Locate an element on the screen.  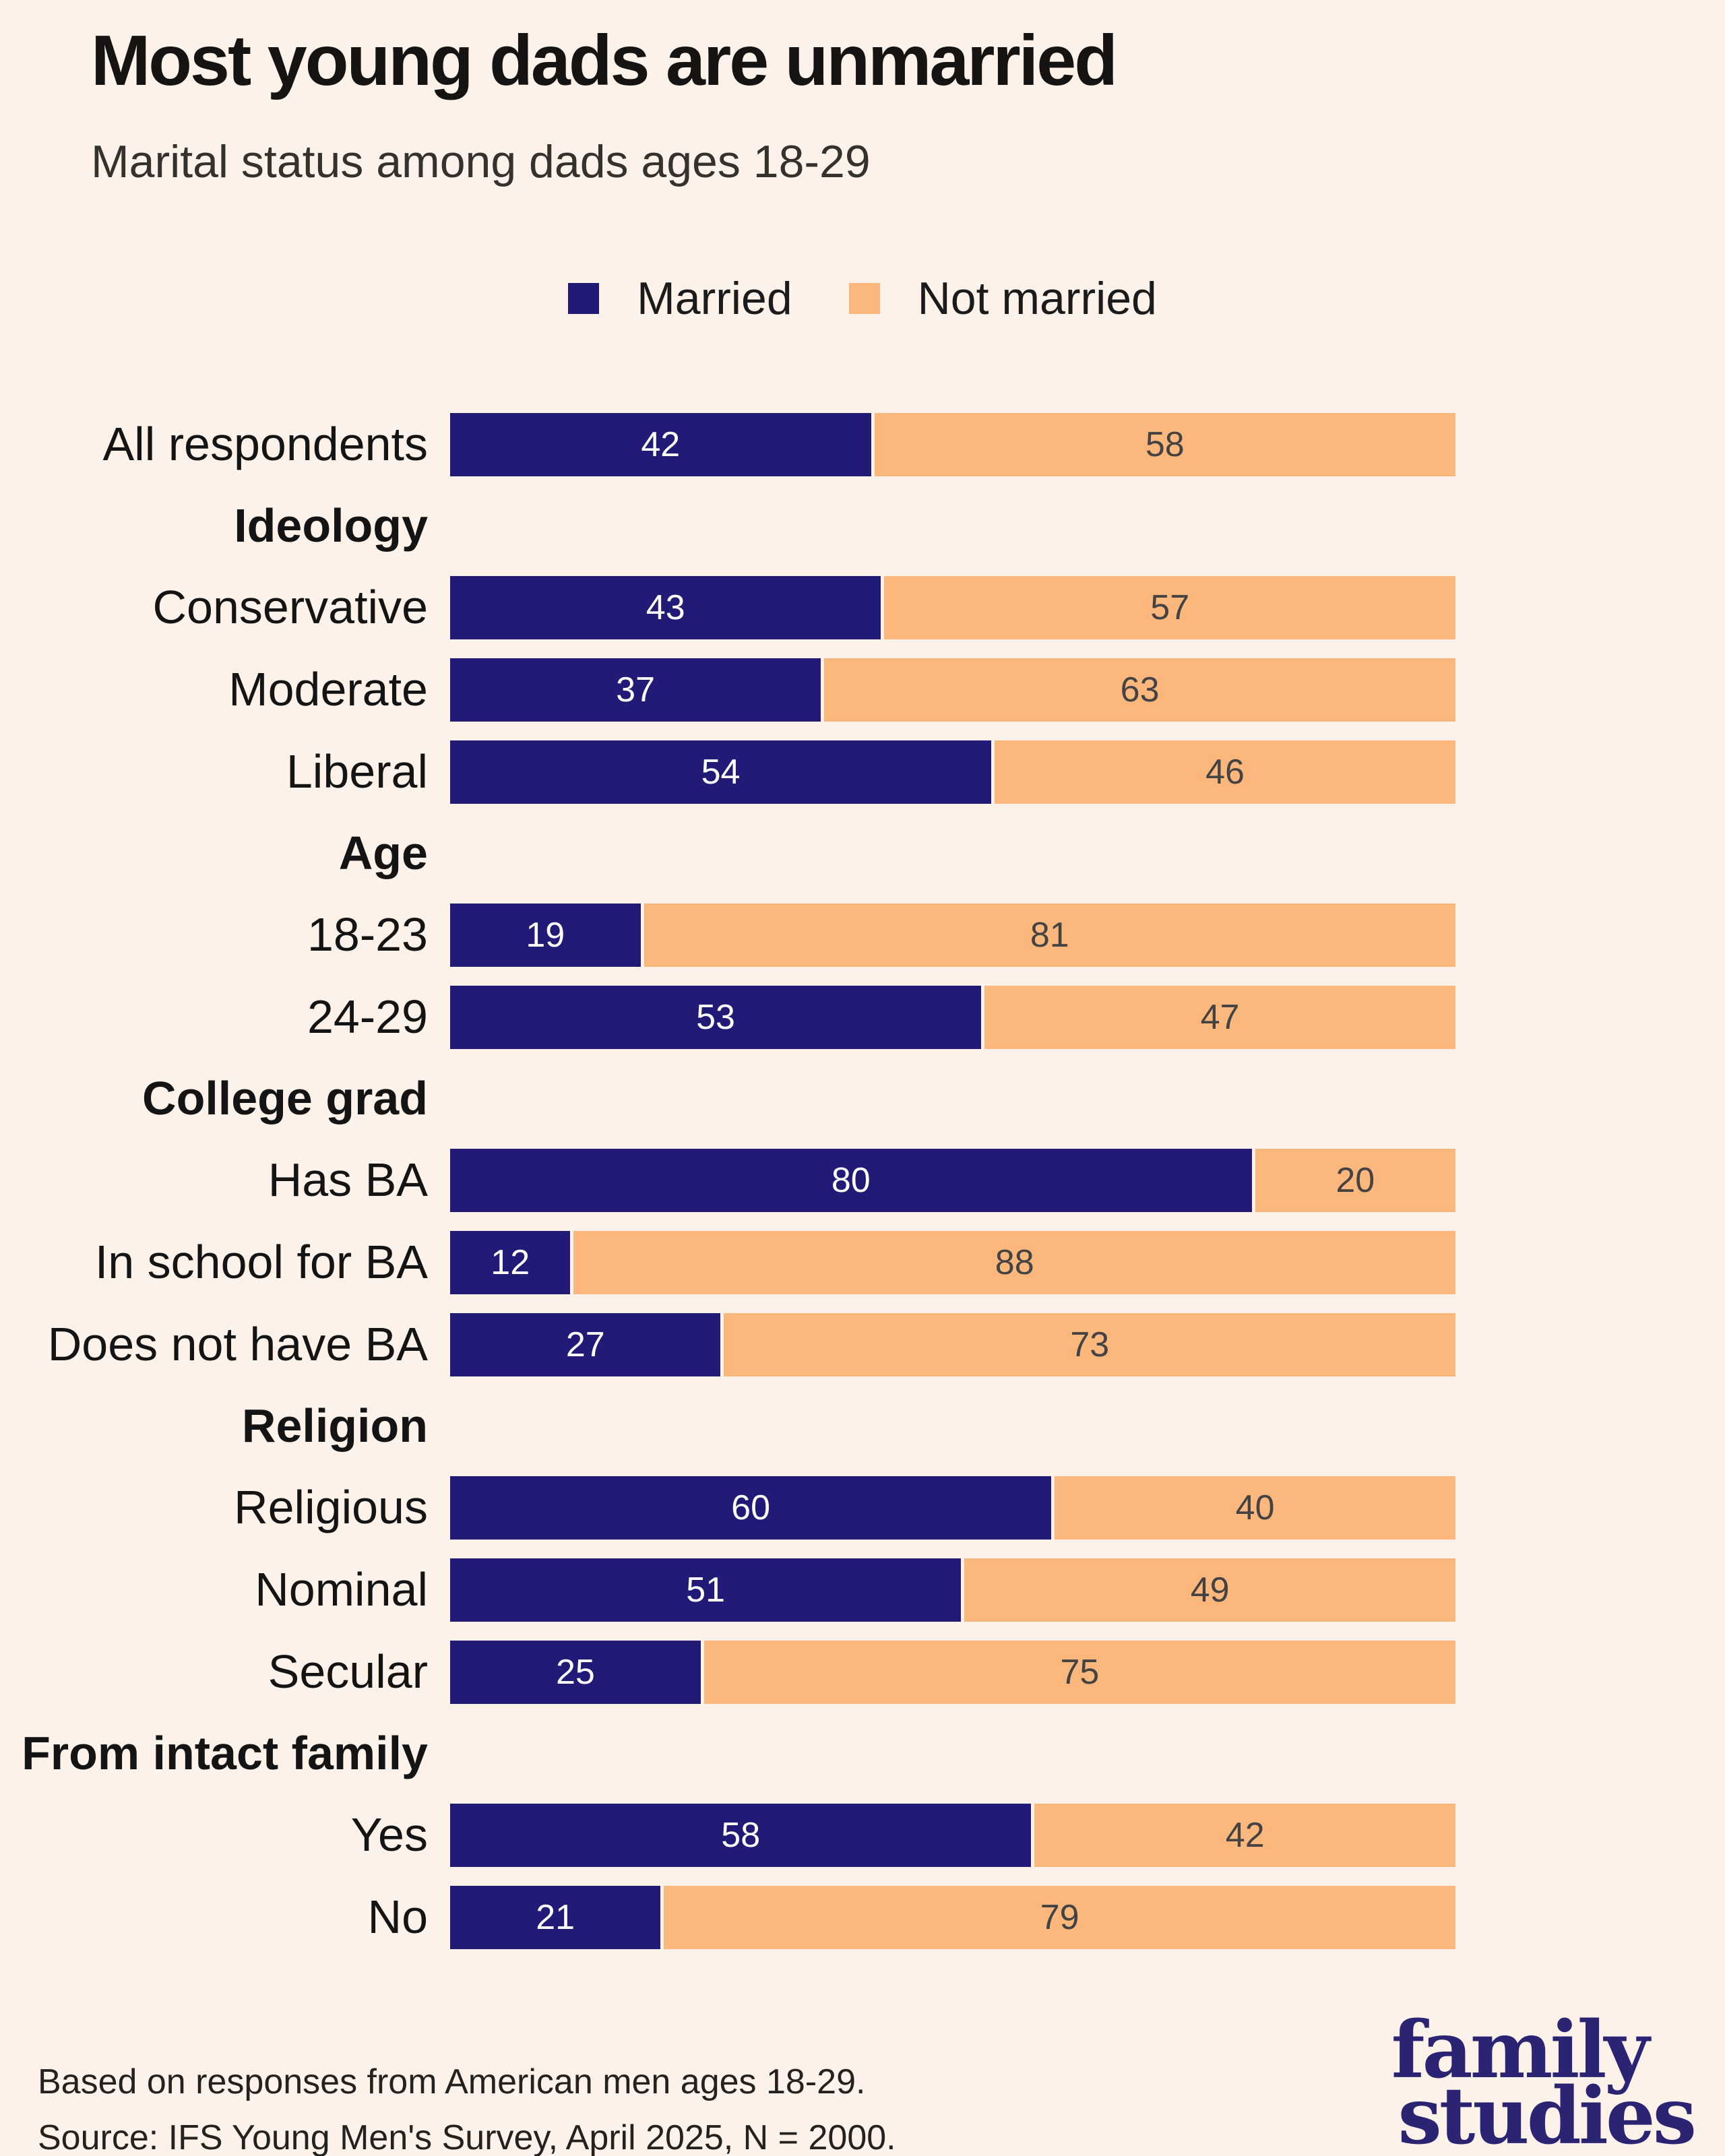
logo-line-studies: studies is located at coordinates (1547, 2113).